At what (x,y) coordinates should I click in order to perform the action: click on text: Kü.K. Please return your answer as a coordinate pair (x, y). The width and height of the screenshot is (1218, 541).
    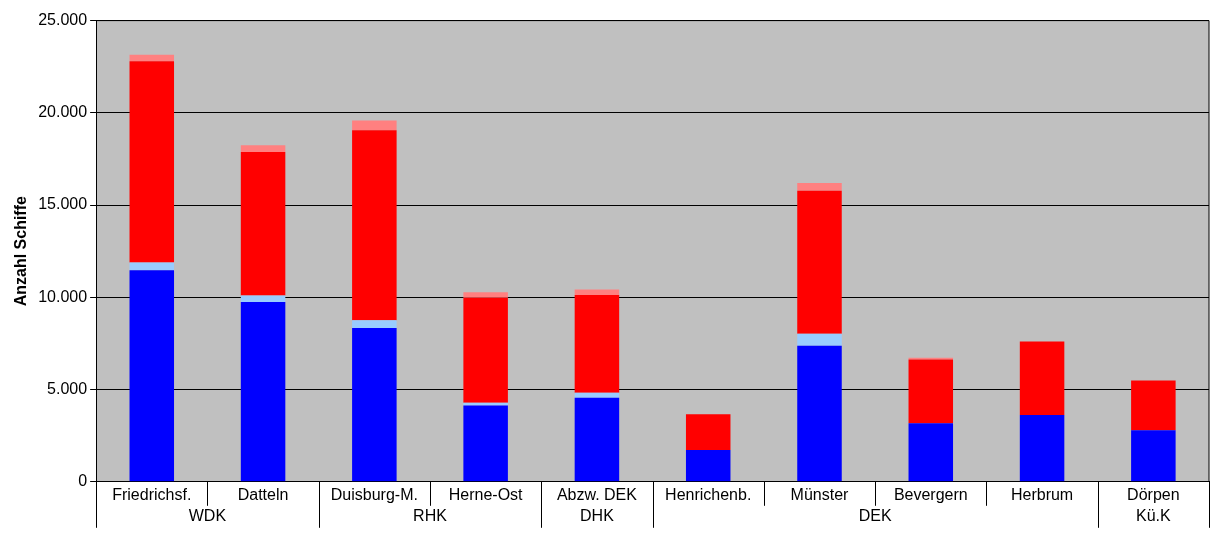
    Looking at the image, I should click on (1154, 516).